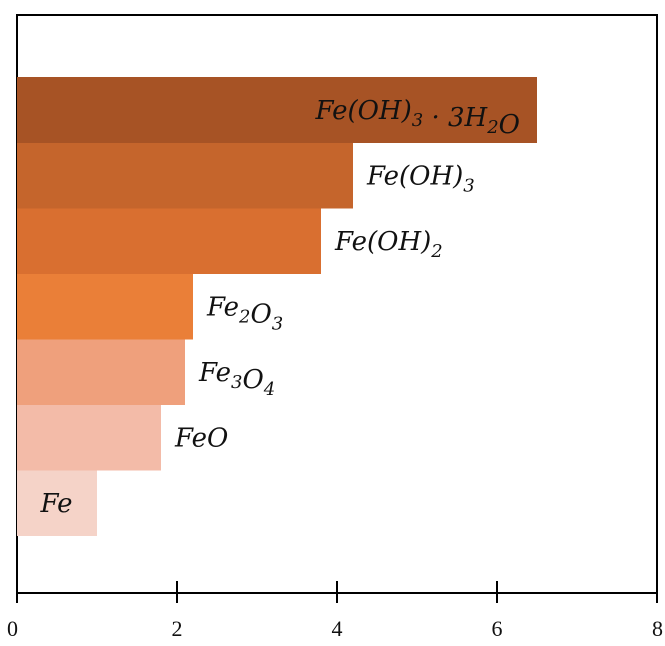  Describe the element at coordinates (89, 437) in the screenshot. I see `bar-feo` at that location.